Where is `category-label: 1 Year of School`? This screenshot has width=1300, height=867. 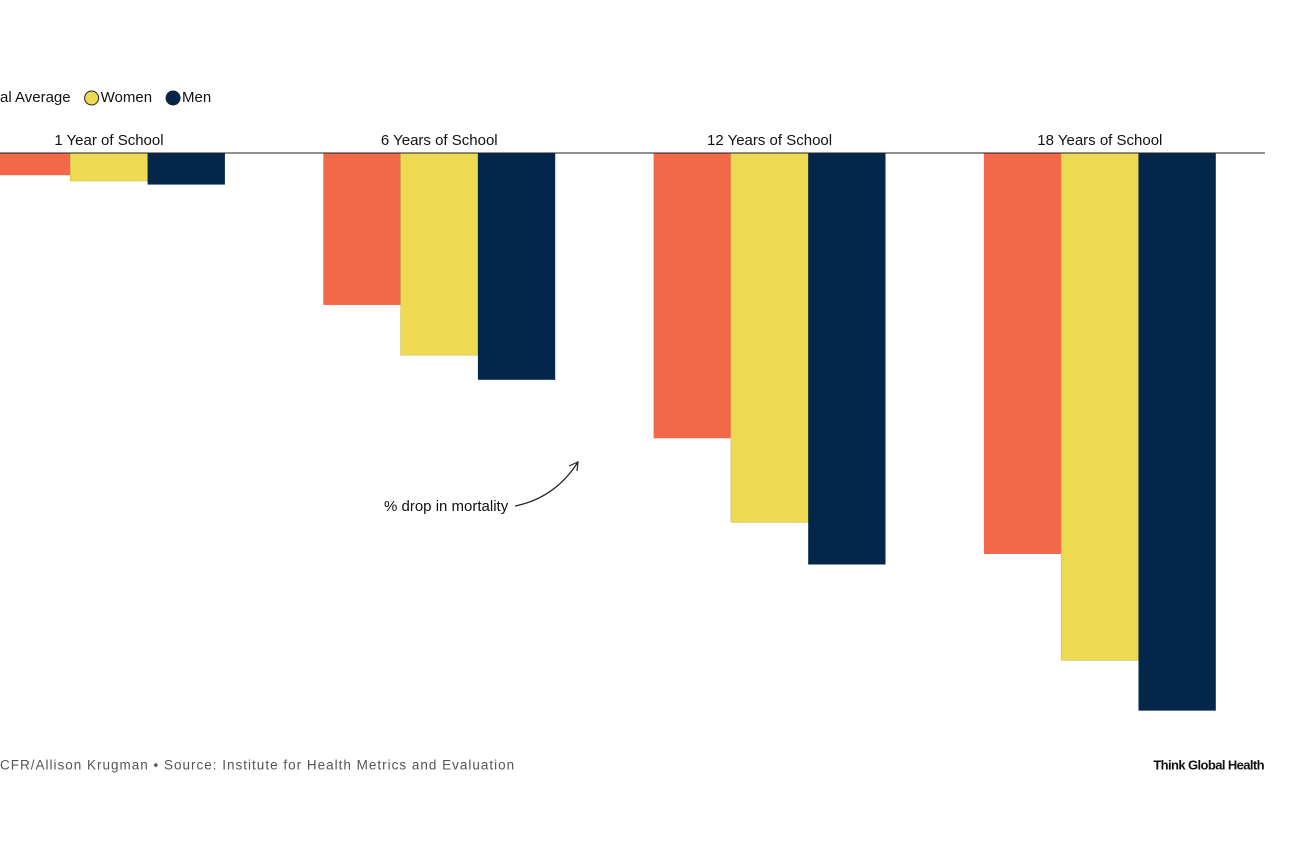
category-label: 1 Year of School is located at coordinates (108, 140).